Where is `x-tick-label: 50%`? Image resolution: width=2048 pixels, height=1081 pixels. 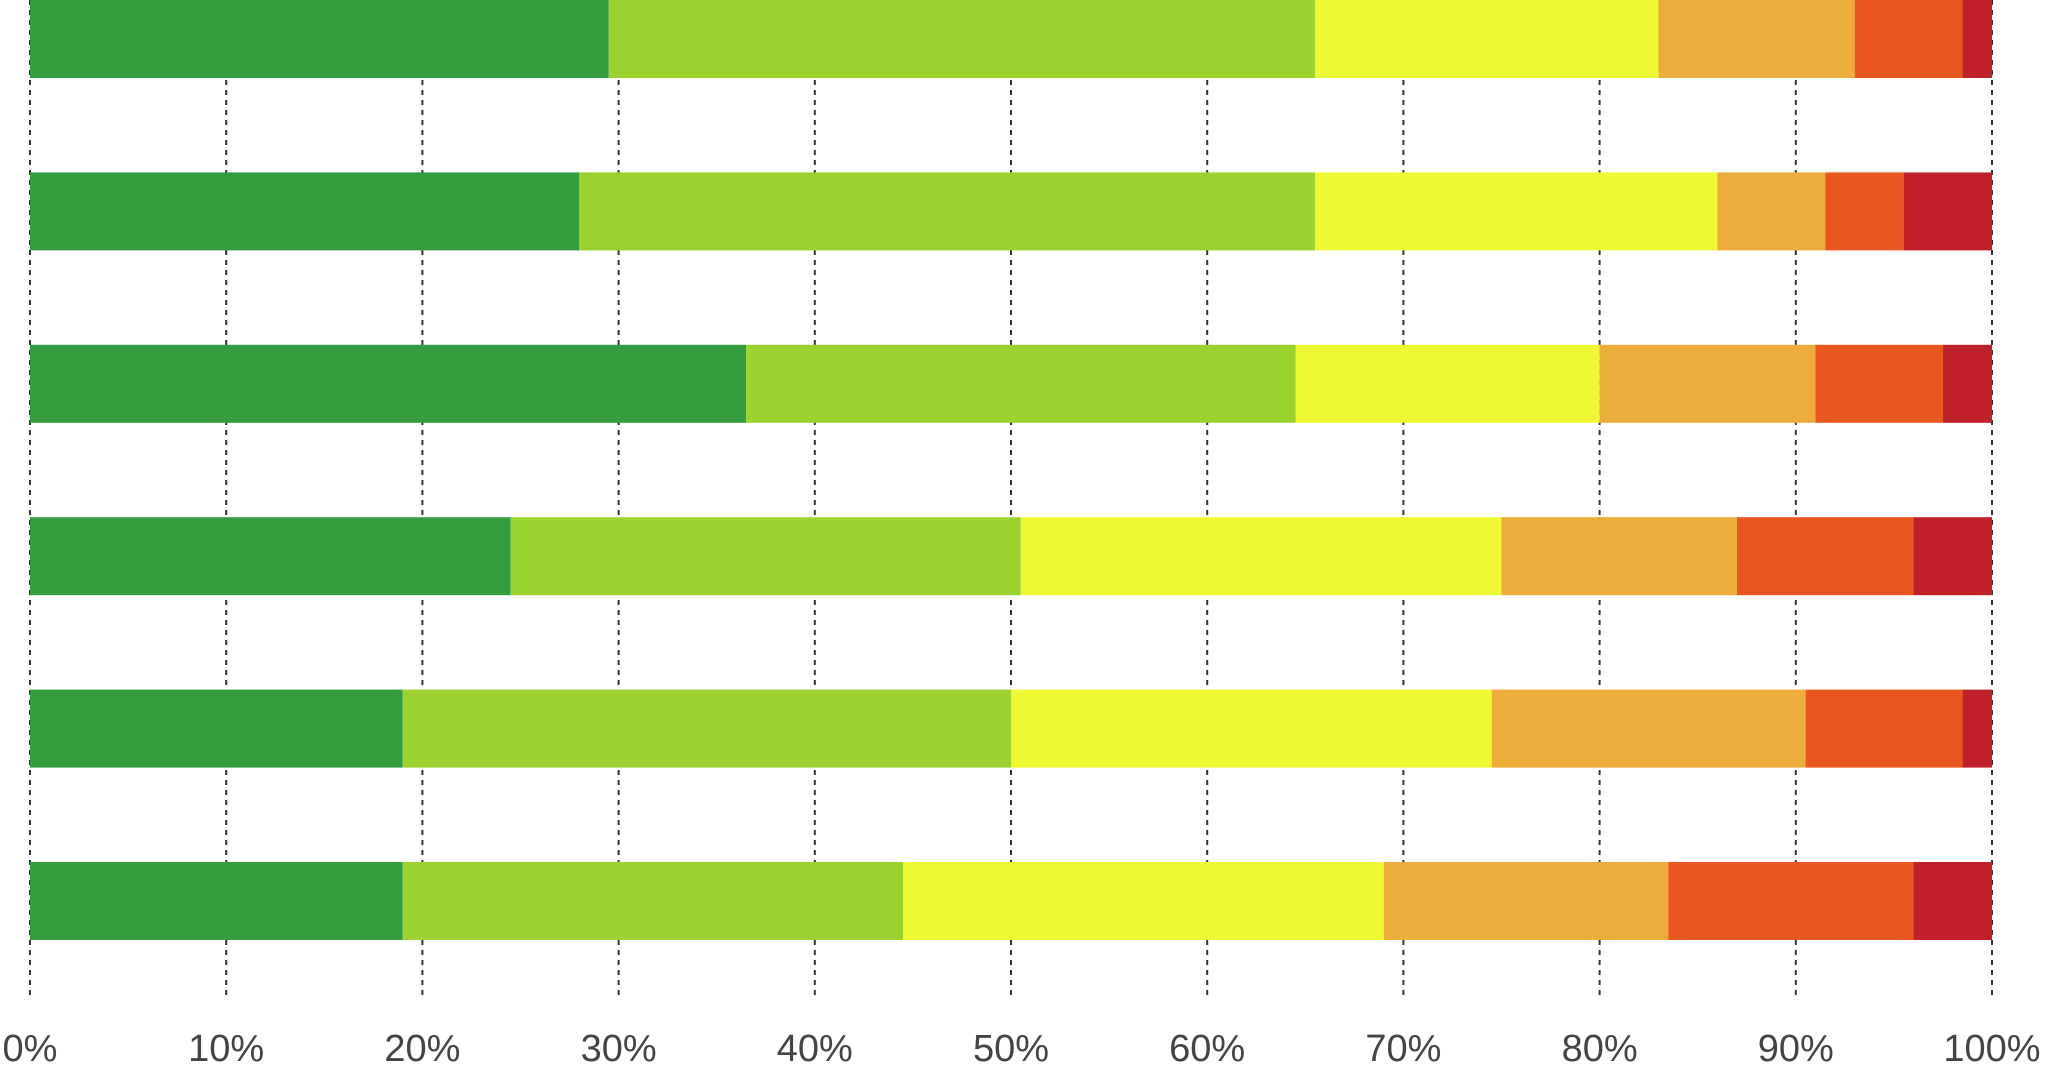
x-tick-label: 50% is located at coordinates (1011, 1049).